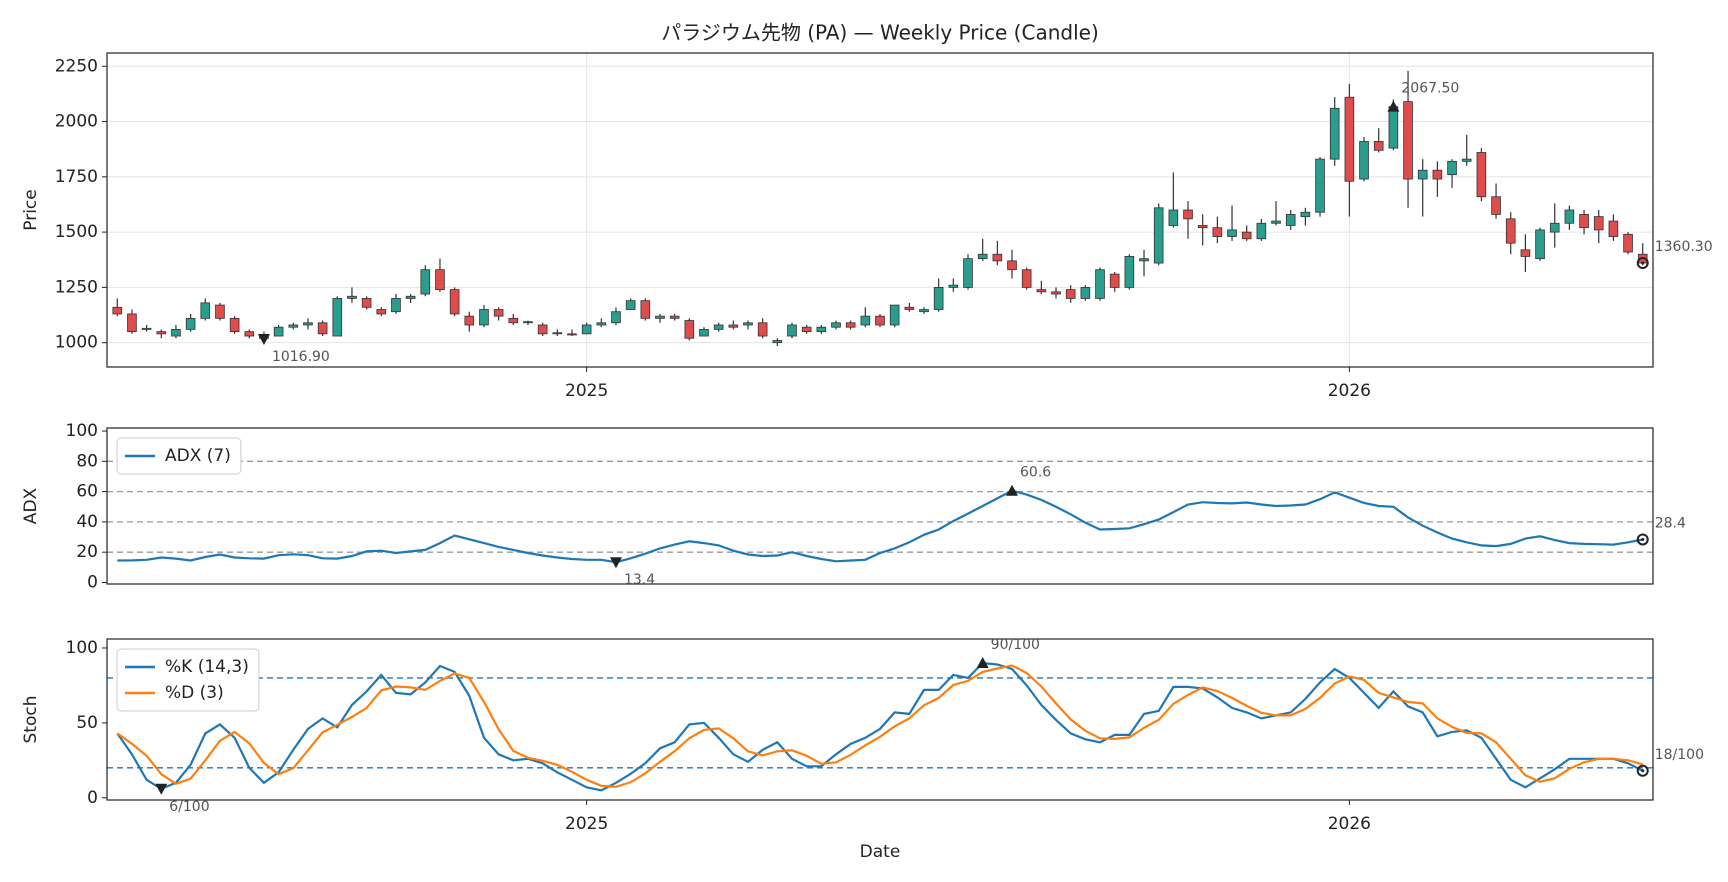 The width and height of the screenshot is (1728, 882). Describe the element at coordinates (1349, 391) in the screenshot. I see `x-tick-label: 2026` at that location.